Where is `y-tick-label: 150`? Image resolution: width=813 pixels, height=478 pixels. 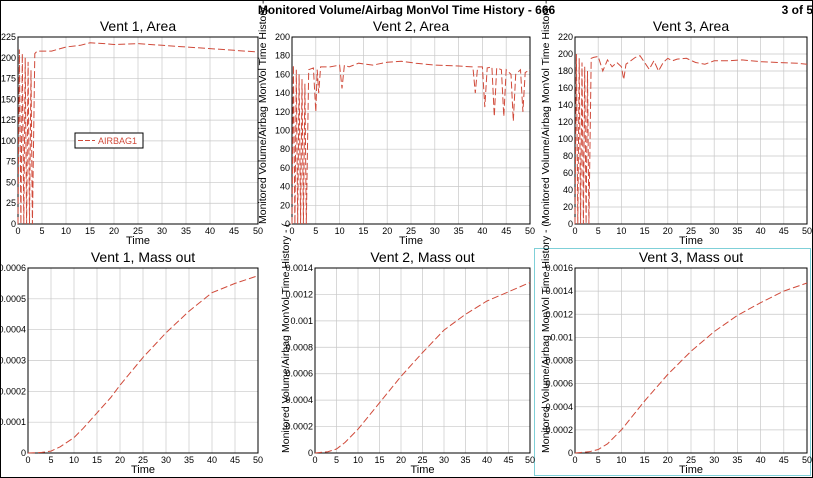 y-tick-label: 150 is located at coordinates (8, 99).